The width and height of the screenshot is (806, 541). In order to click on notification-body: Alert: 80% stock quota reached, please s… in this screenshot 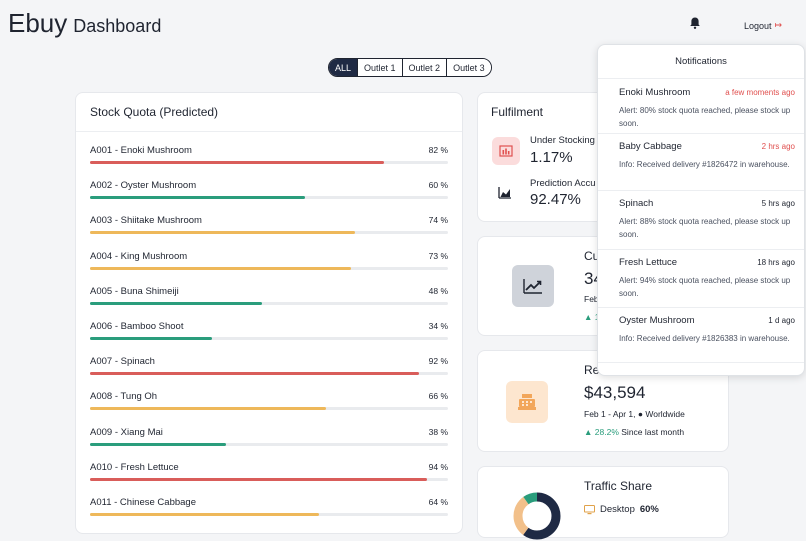, I will do `click(705, 117)`.